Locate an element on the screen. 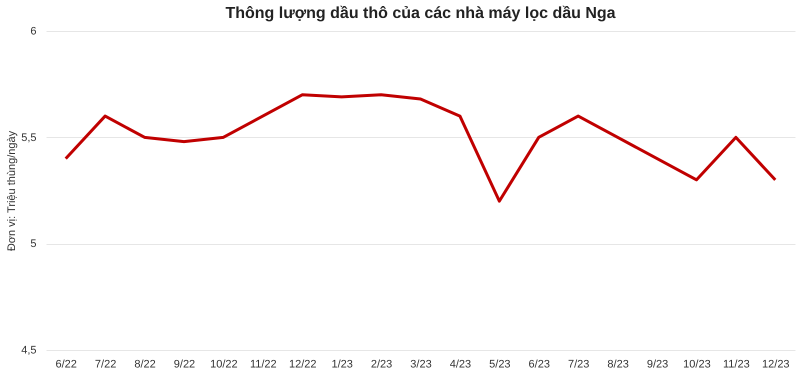 Image resolution: width=800 pixels, height=374 pixels. x-tick-label: 12/23 is located at coordinates (776, 364).